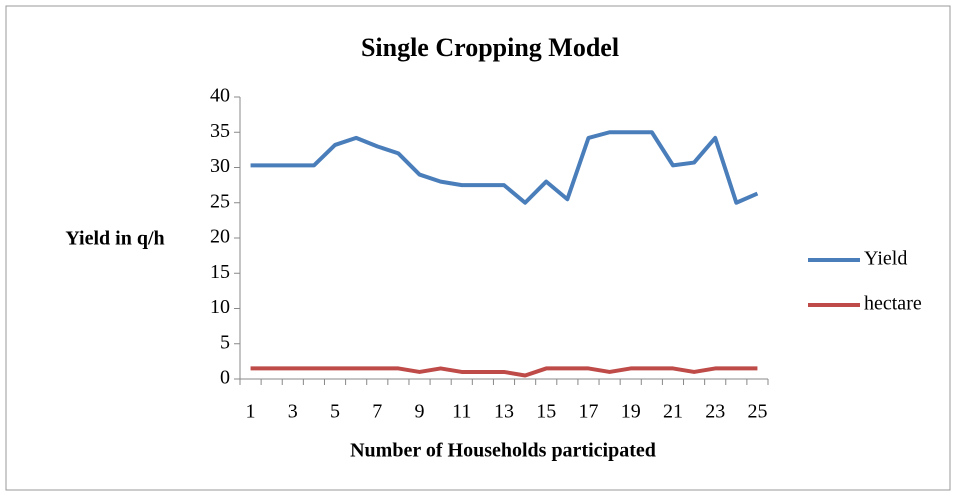 The height and width of the screenshot is (496, 956). Describe the element at coordinates (220, 131) in the screenshot. I see `y-tick-label: 35` at that location.